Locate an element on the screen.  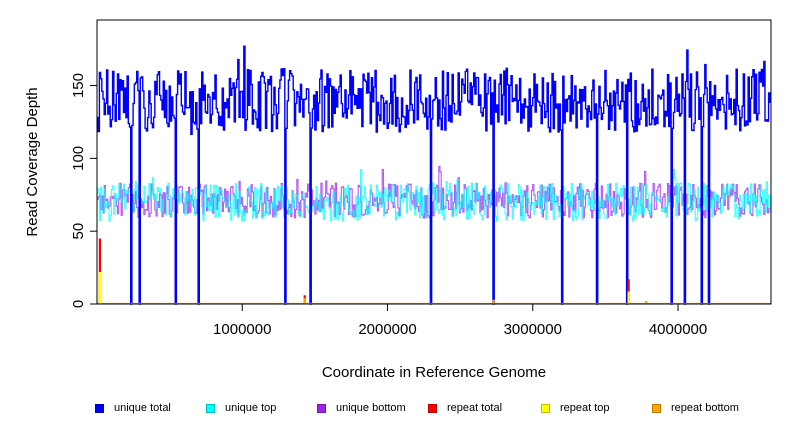
x-axis-label: Coordinate in Reference Genome is located at coordinates (434, 372).